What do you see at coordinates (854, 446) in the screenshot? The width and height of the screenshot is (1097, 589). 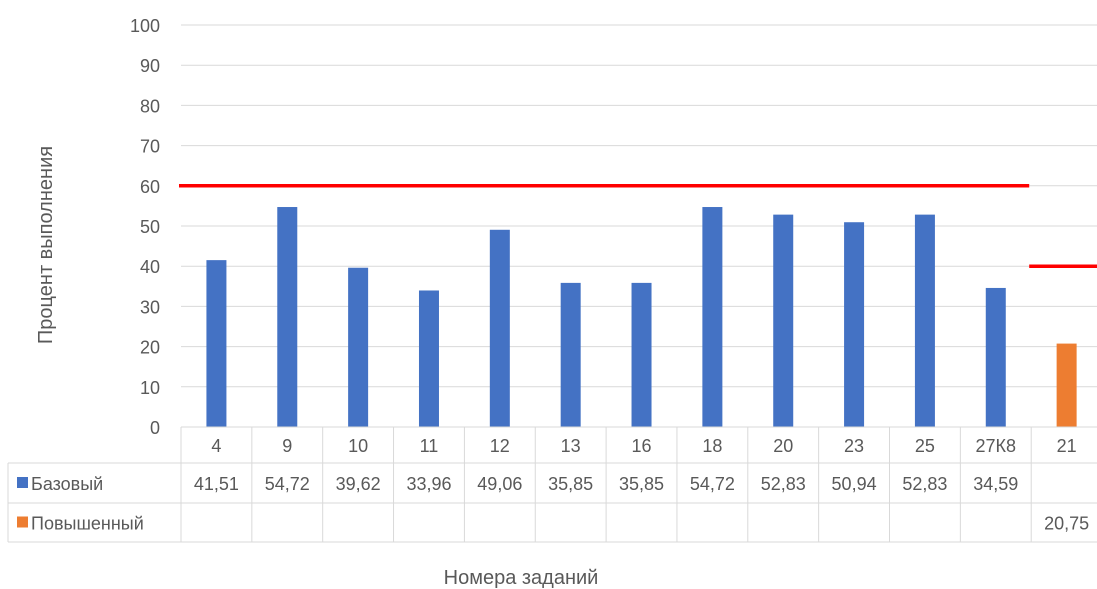 I see `x-tick-label: 23` at bounding box center [854, 446].